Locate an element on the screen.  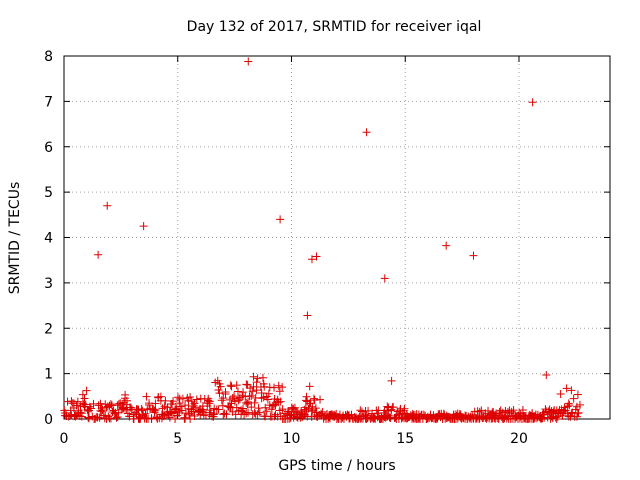
y-tick-label: 8 is located at coordinates (48, 57).